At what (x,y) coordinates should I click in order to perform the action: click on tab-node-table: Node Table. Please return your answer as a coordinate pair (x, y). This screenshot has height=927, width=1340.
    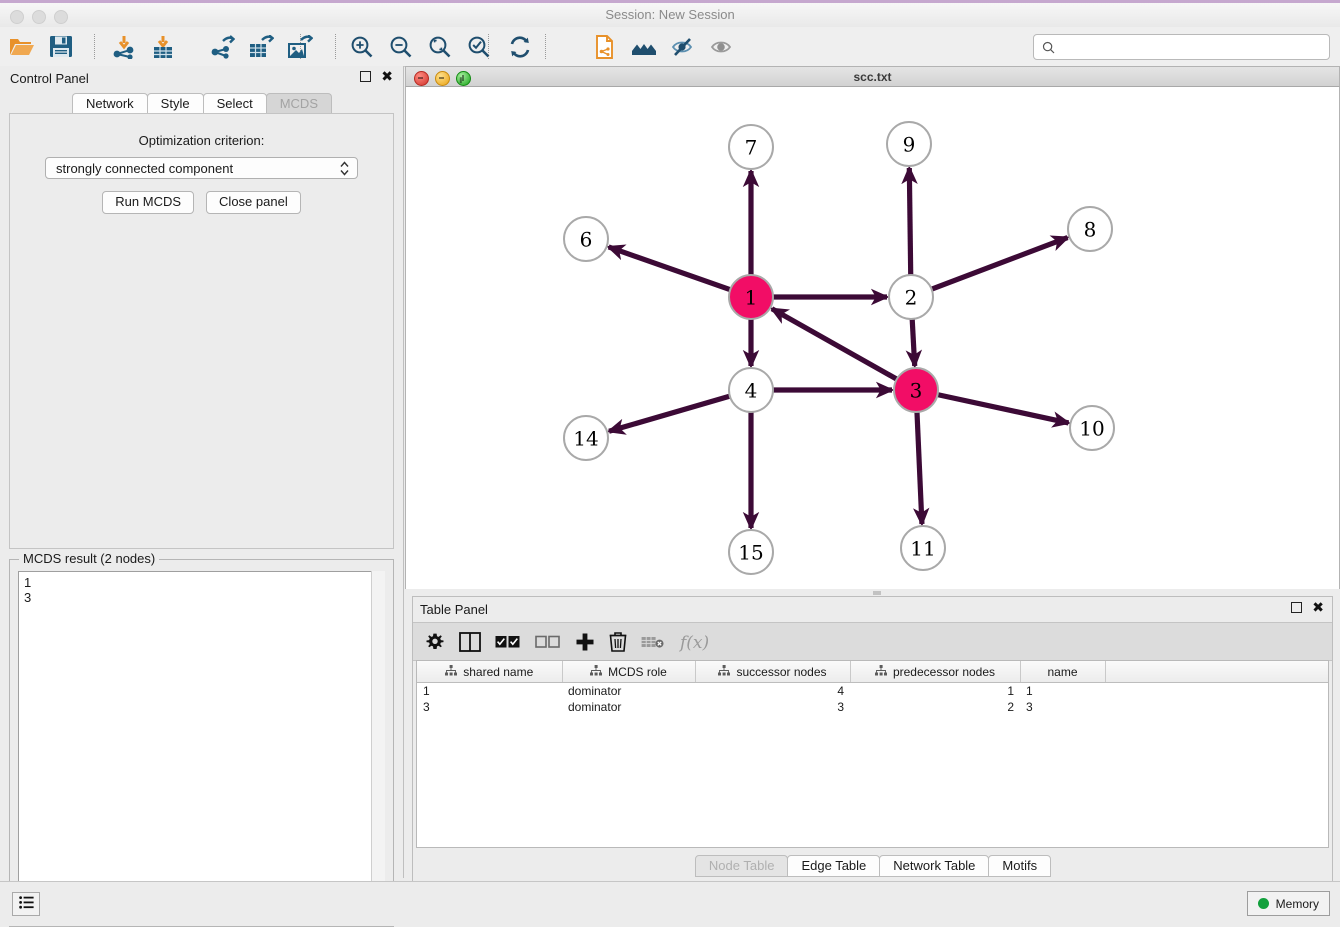
    Looking at the image, I should click on (741, 866).